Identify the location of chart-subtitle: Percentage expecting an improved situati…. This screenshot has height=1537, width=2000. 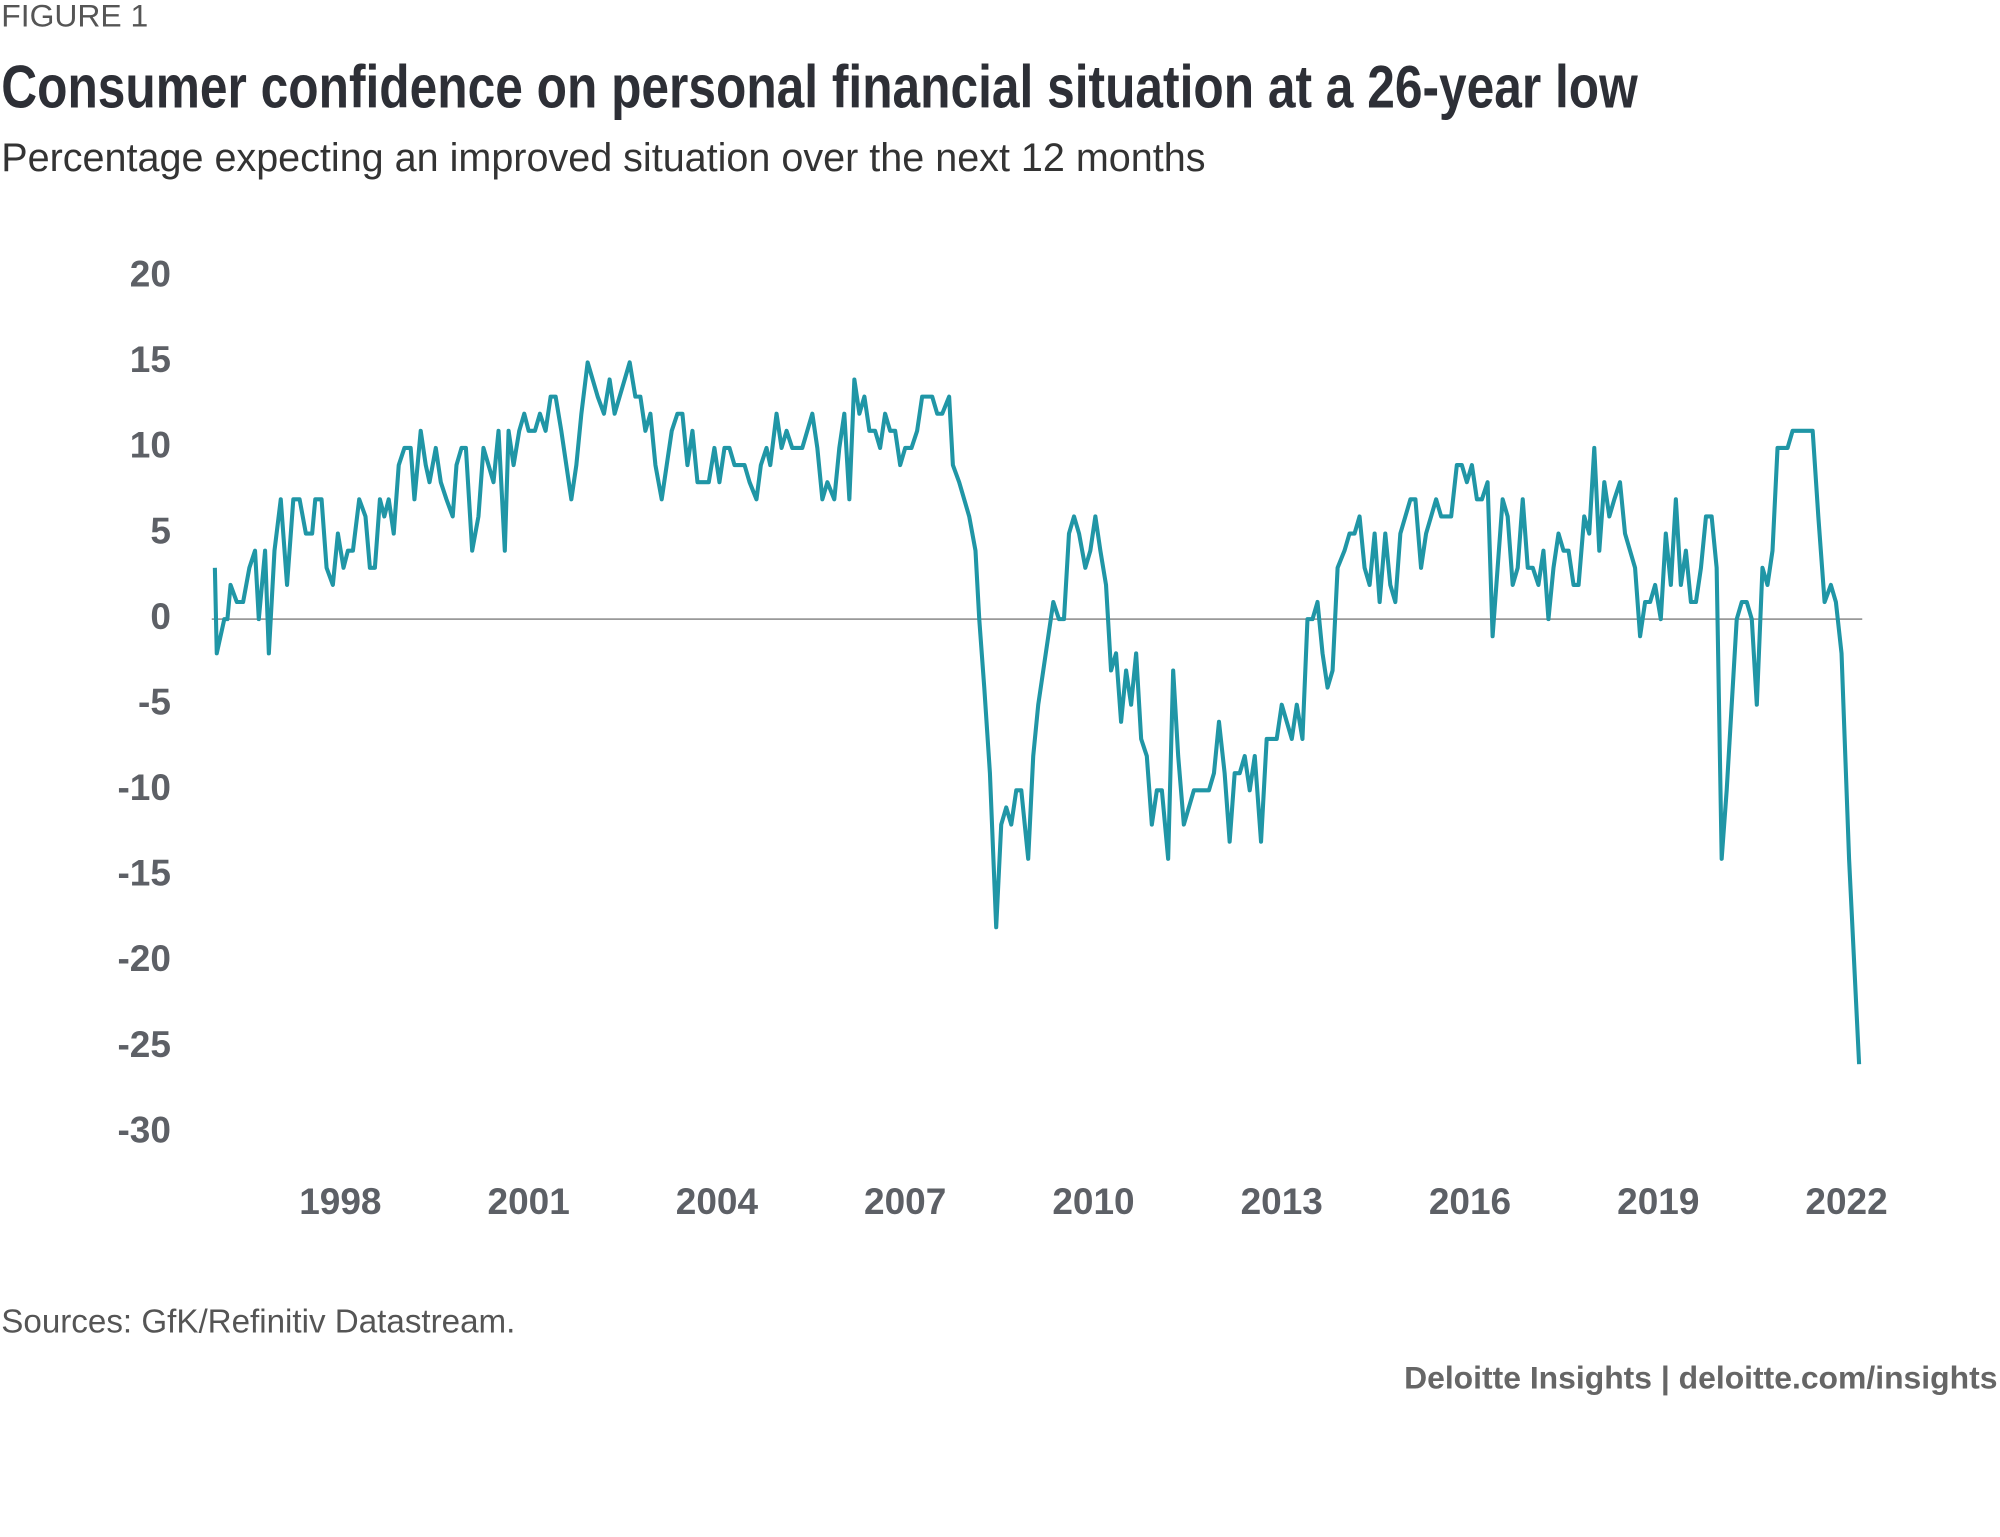
(603, 158).